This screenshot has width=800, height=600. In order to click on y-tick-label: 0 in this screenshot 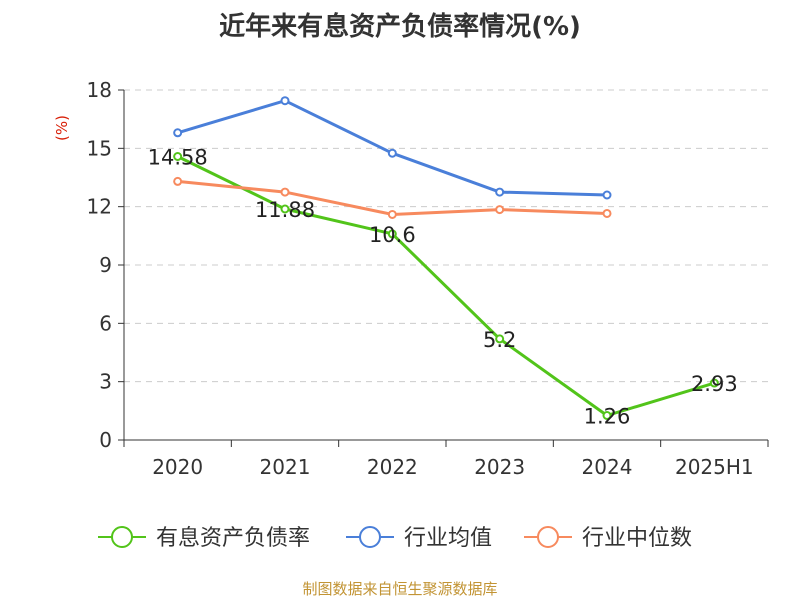, I will do `click(105, 440)`.